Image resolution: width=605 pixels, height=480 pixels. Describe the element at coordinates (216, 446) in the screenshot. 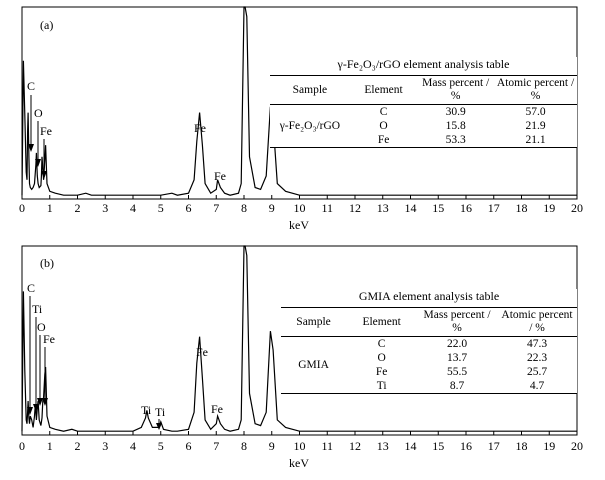

I see `x-tick-label: 7` at that location.